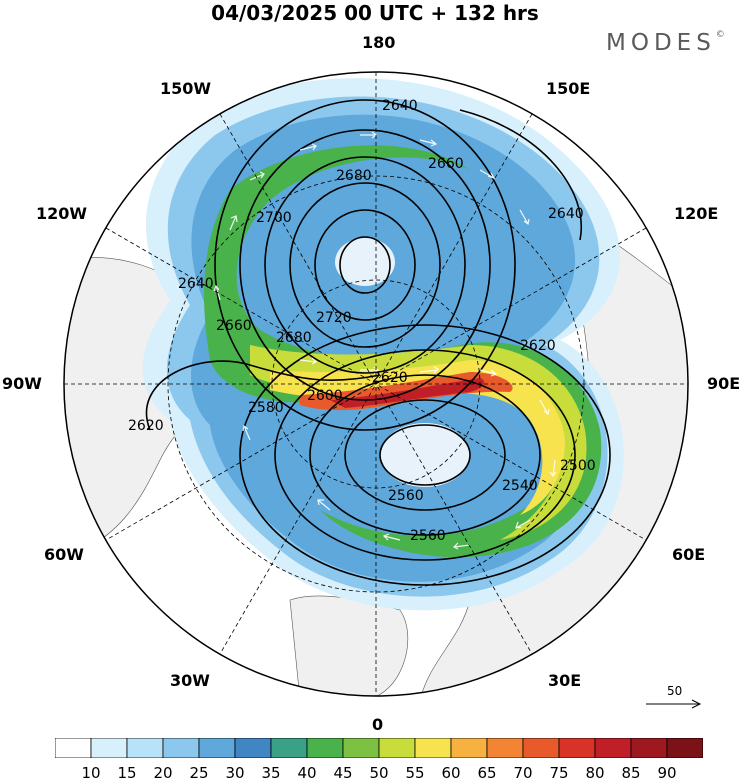 The width and height of the screenshot is (750, 782). What do you see at coordinates (22, 383) in the screenshot?
I see `lon-label-90w: 90W` at bounding box center [22, 383].